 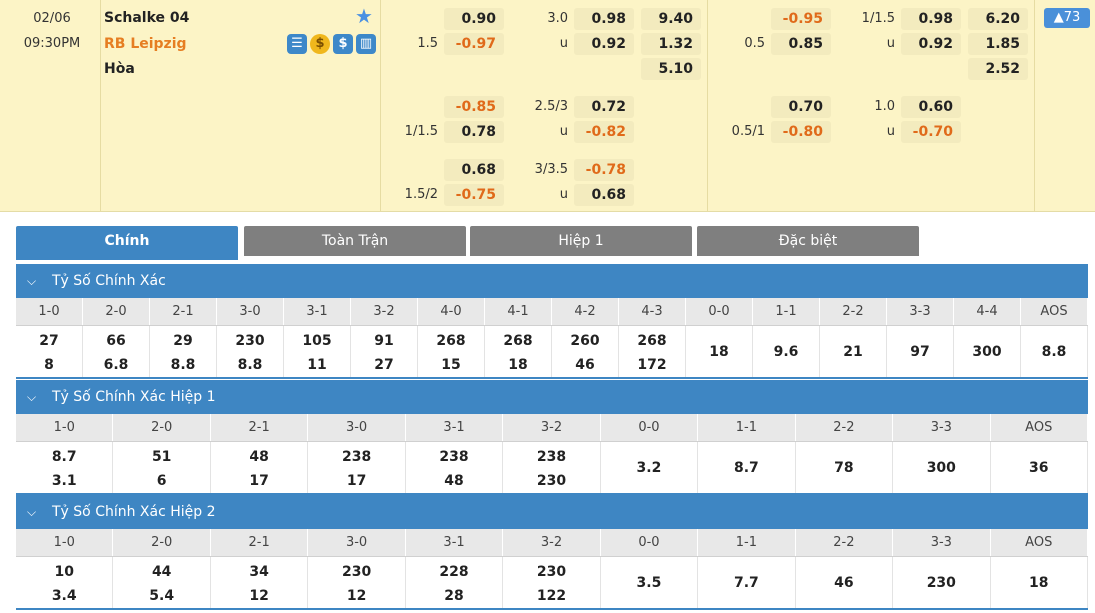 I want to click on odds-value-home: 9.6, so click(x=786, y=352).